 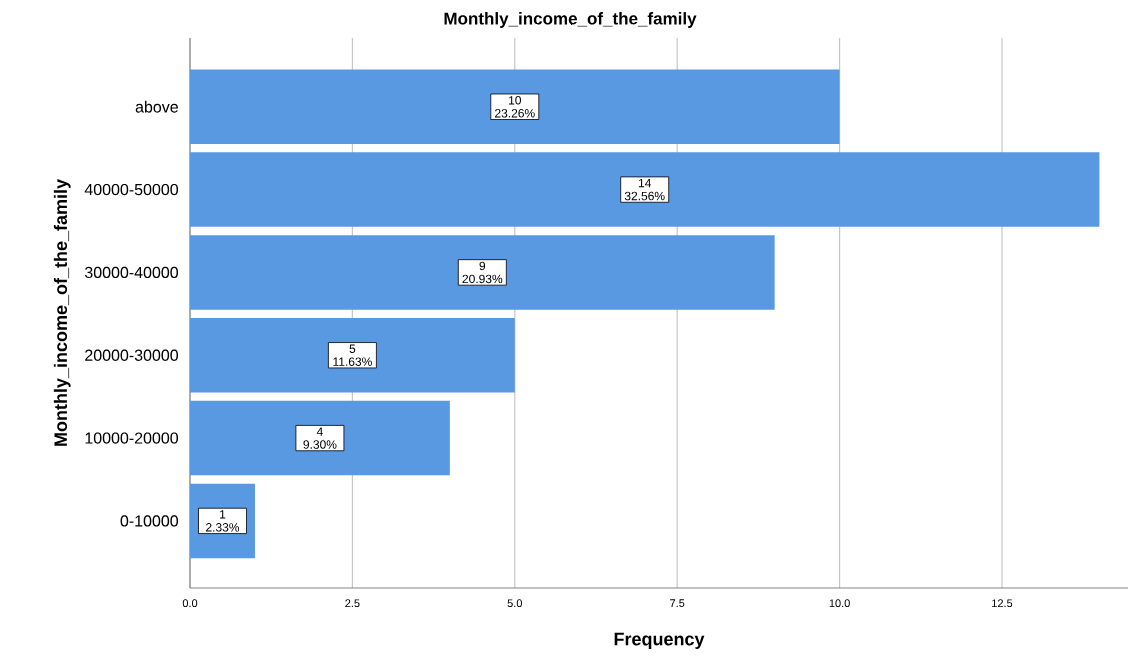 What do you see at coordinates (62, 312) in the screenshot?
I see `y-axis-title: Monthly_income_of_the_family` at bounding box center [62, 312].